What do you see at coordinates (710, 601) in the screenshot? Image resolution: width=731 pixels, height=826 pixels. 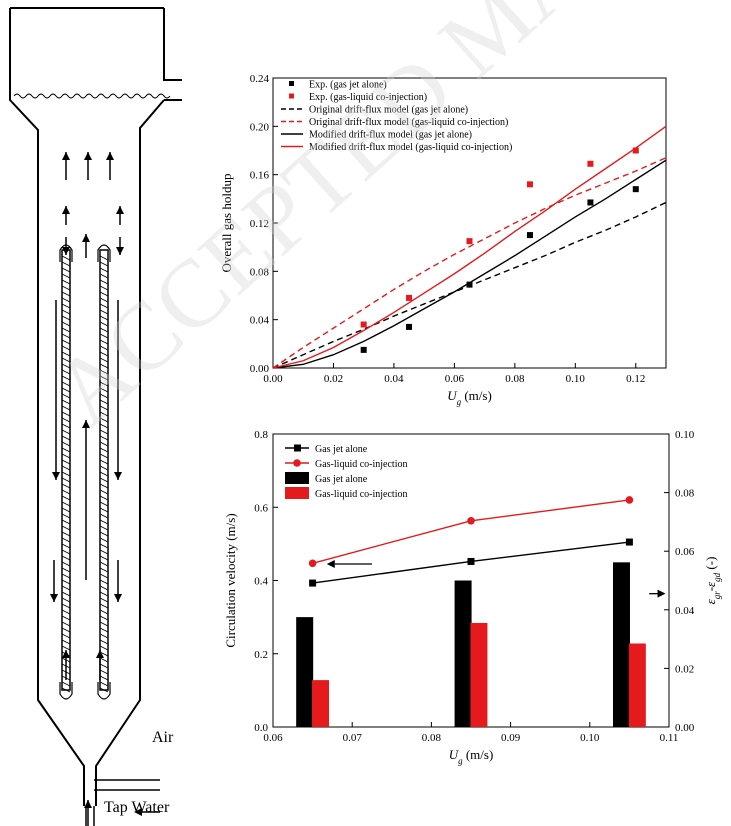 I see `axis-label-part: ε` at bounding box center [710, 601].